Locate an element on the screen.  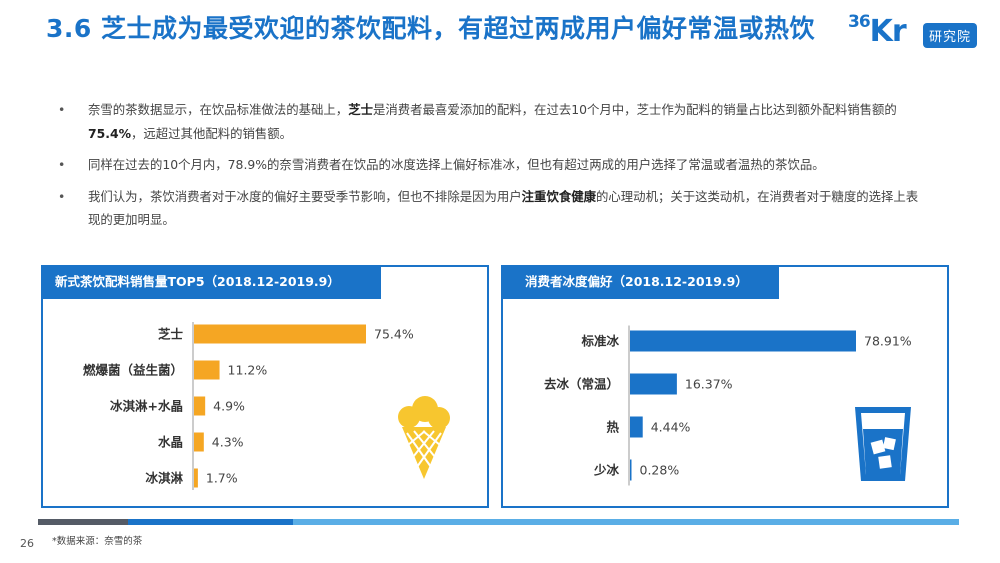
bullet-highlight: 芝士 is located at coordinates (360, 109).